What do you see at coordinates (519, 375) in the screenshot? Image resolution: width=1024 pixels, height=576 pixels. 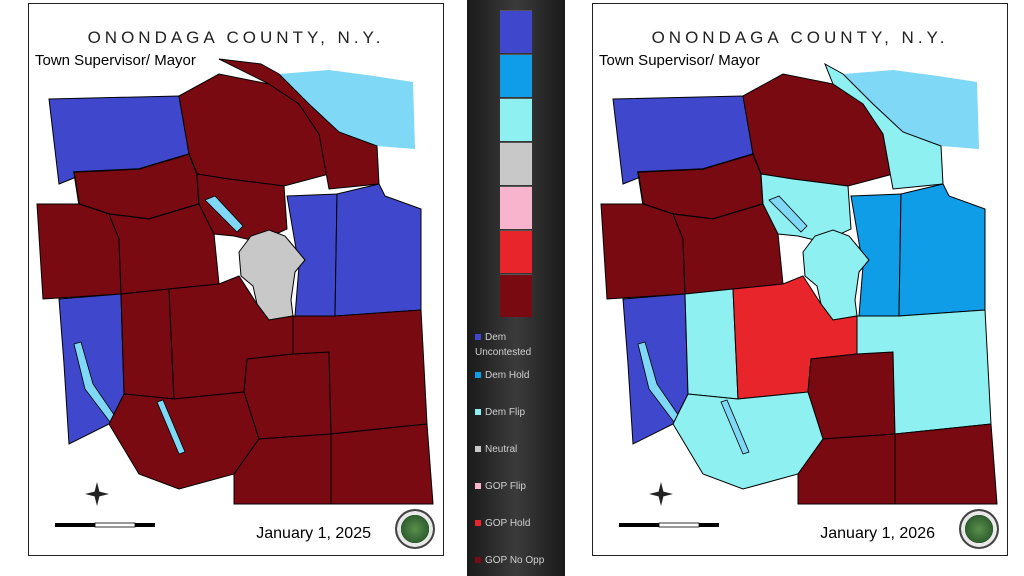 I see `legend-item-dem-hold: Dem Hold` at bounding box center [519, 375].